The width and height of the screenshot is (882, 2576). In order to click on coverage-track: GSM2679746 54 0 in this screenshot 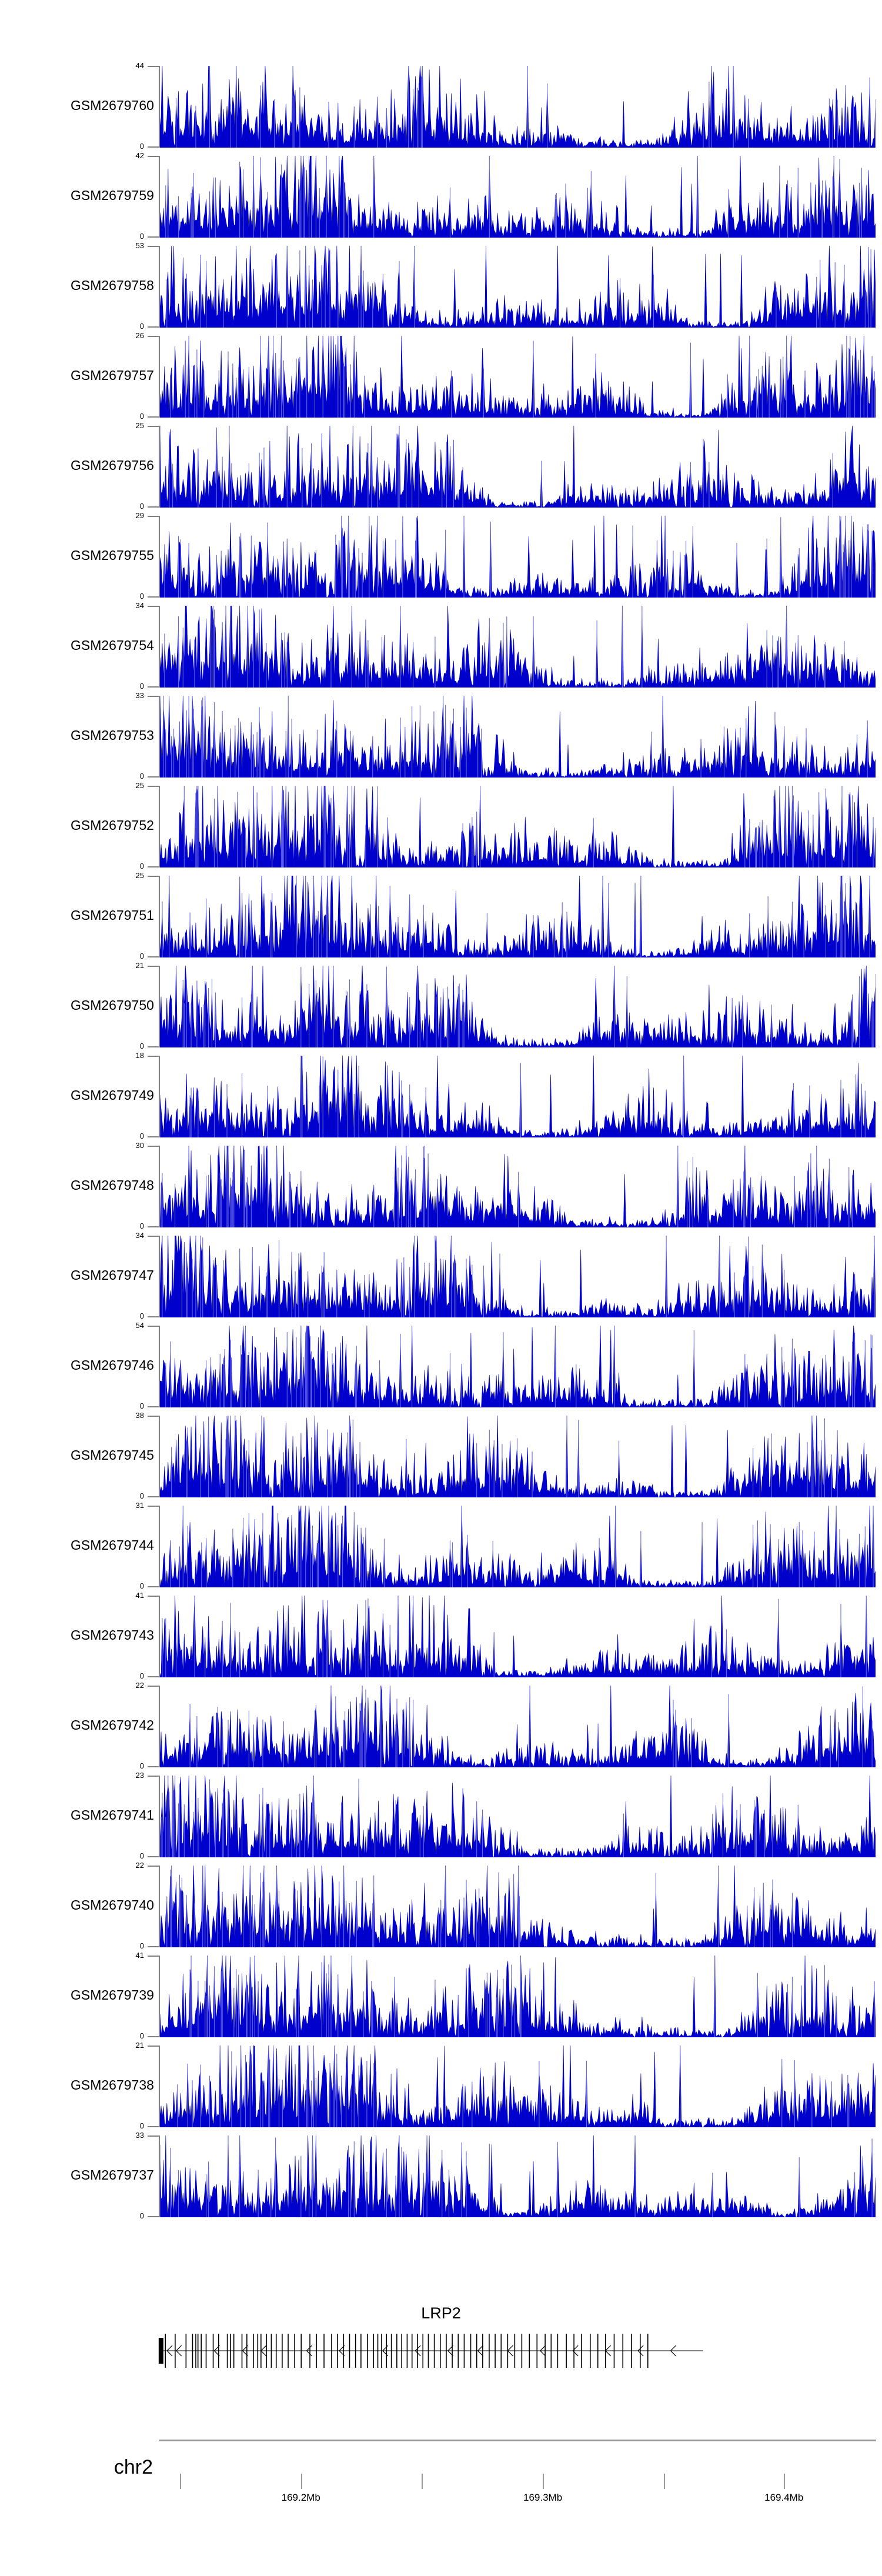, I will do `click(441, 1366)`.